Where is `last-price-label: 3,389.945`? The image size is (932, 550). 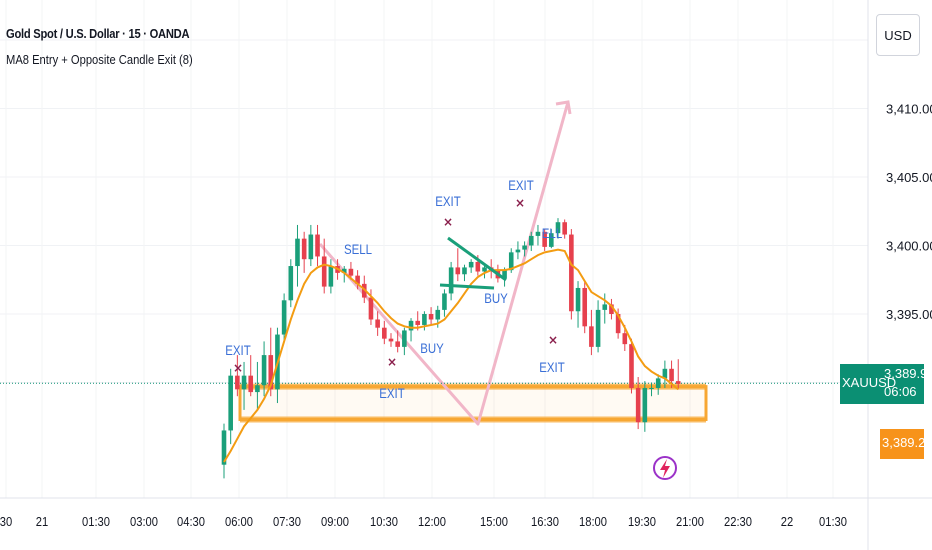 last-price-label: 3,389.945 is located at coordinates (908, 373).